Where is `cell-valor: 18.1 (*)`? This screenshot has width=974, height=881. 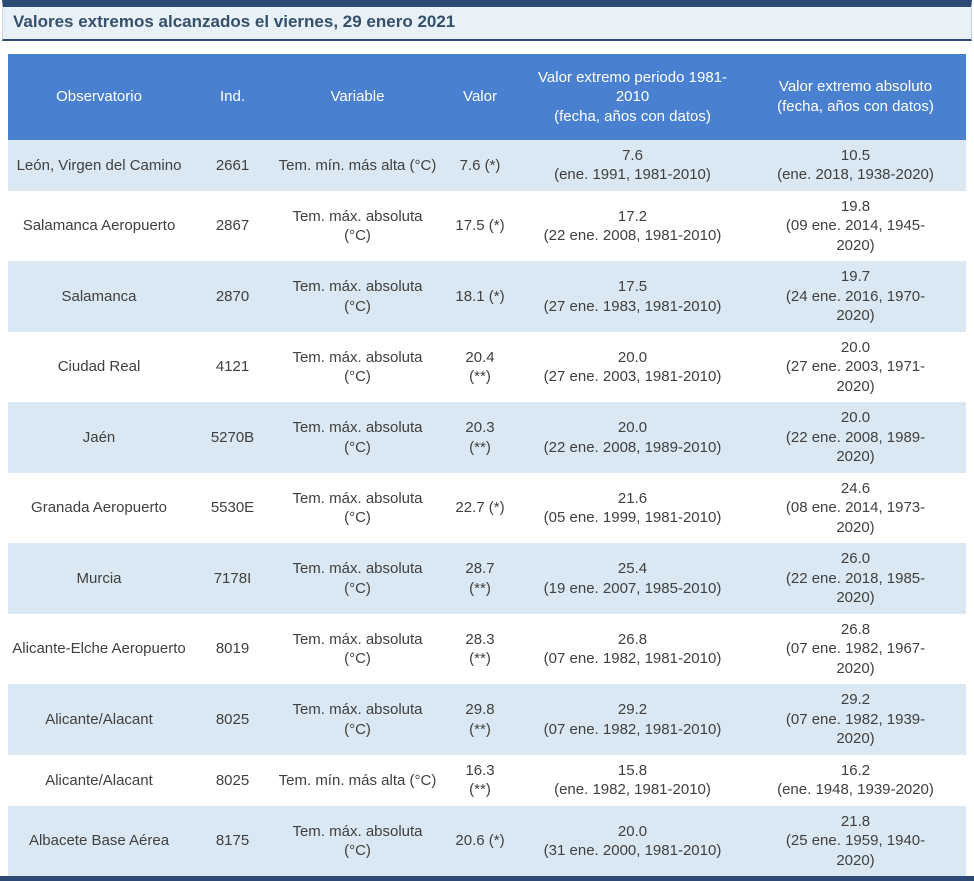 cell-valor: 18.1 (*) is located at coordinates (480, 296).